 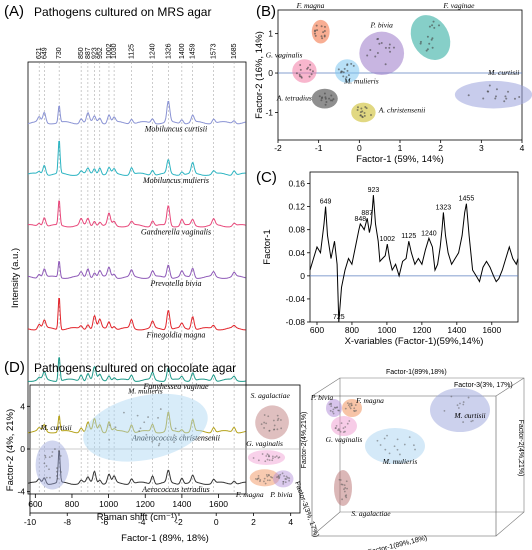 I want to click on x-tick-label: 4, so click(x=522, y=148).